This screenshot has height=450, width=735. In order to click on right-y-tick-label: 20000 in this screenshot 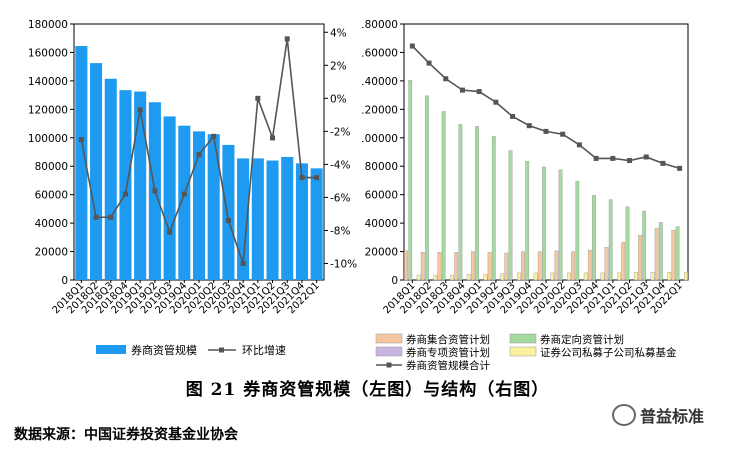, I will do `click(381, 253)`.